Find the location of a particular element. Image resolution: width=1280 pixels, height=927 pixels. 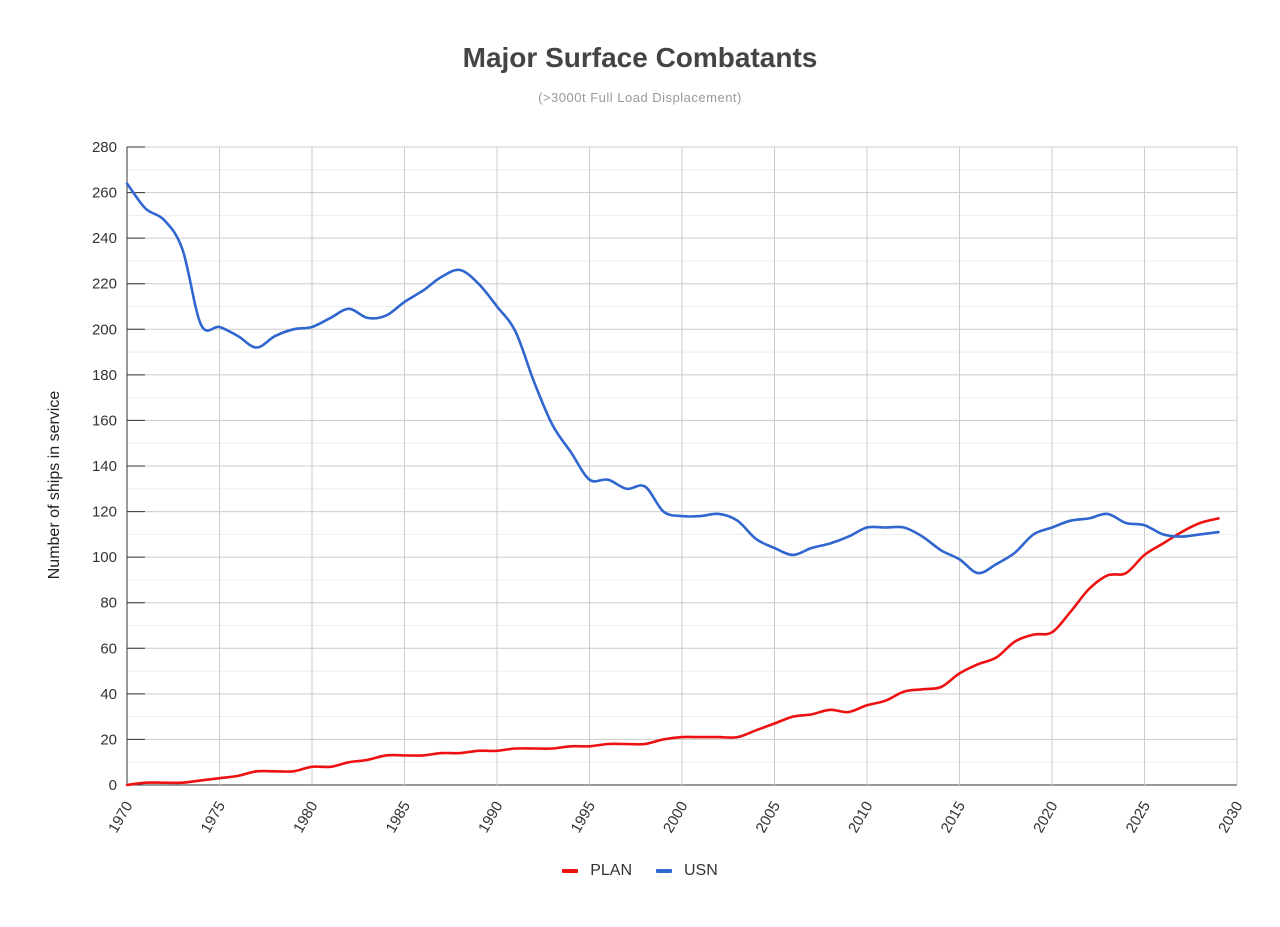

x-tick-label: 2010 is located at coordinates (860, 817).